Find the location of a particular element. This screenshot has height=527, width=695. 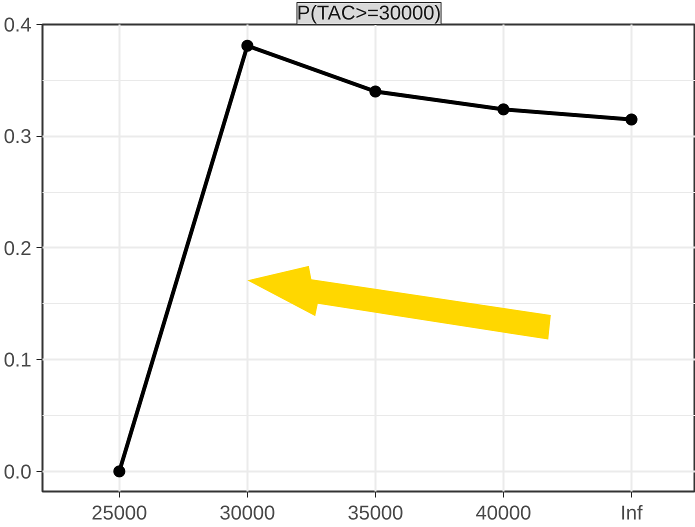

x-tick-label: 25000 is located at coordinates (120, 513).